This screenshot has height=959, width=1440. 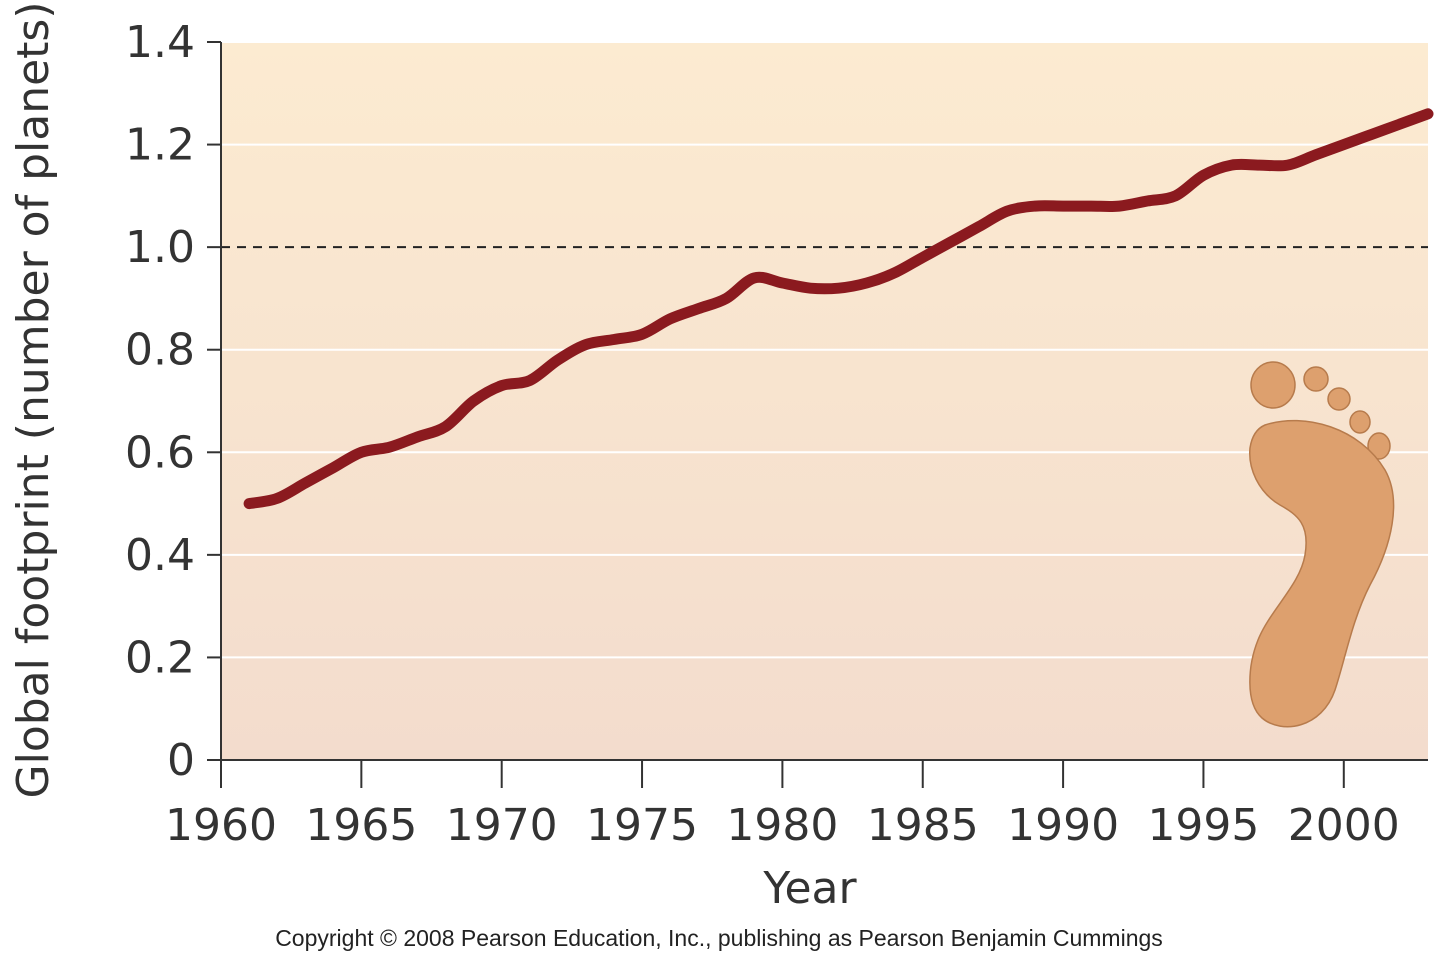 I want to click on y-tick-label: 0.4, so click(x=160, y=555).